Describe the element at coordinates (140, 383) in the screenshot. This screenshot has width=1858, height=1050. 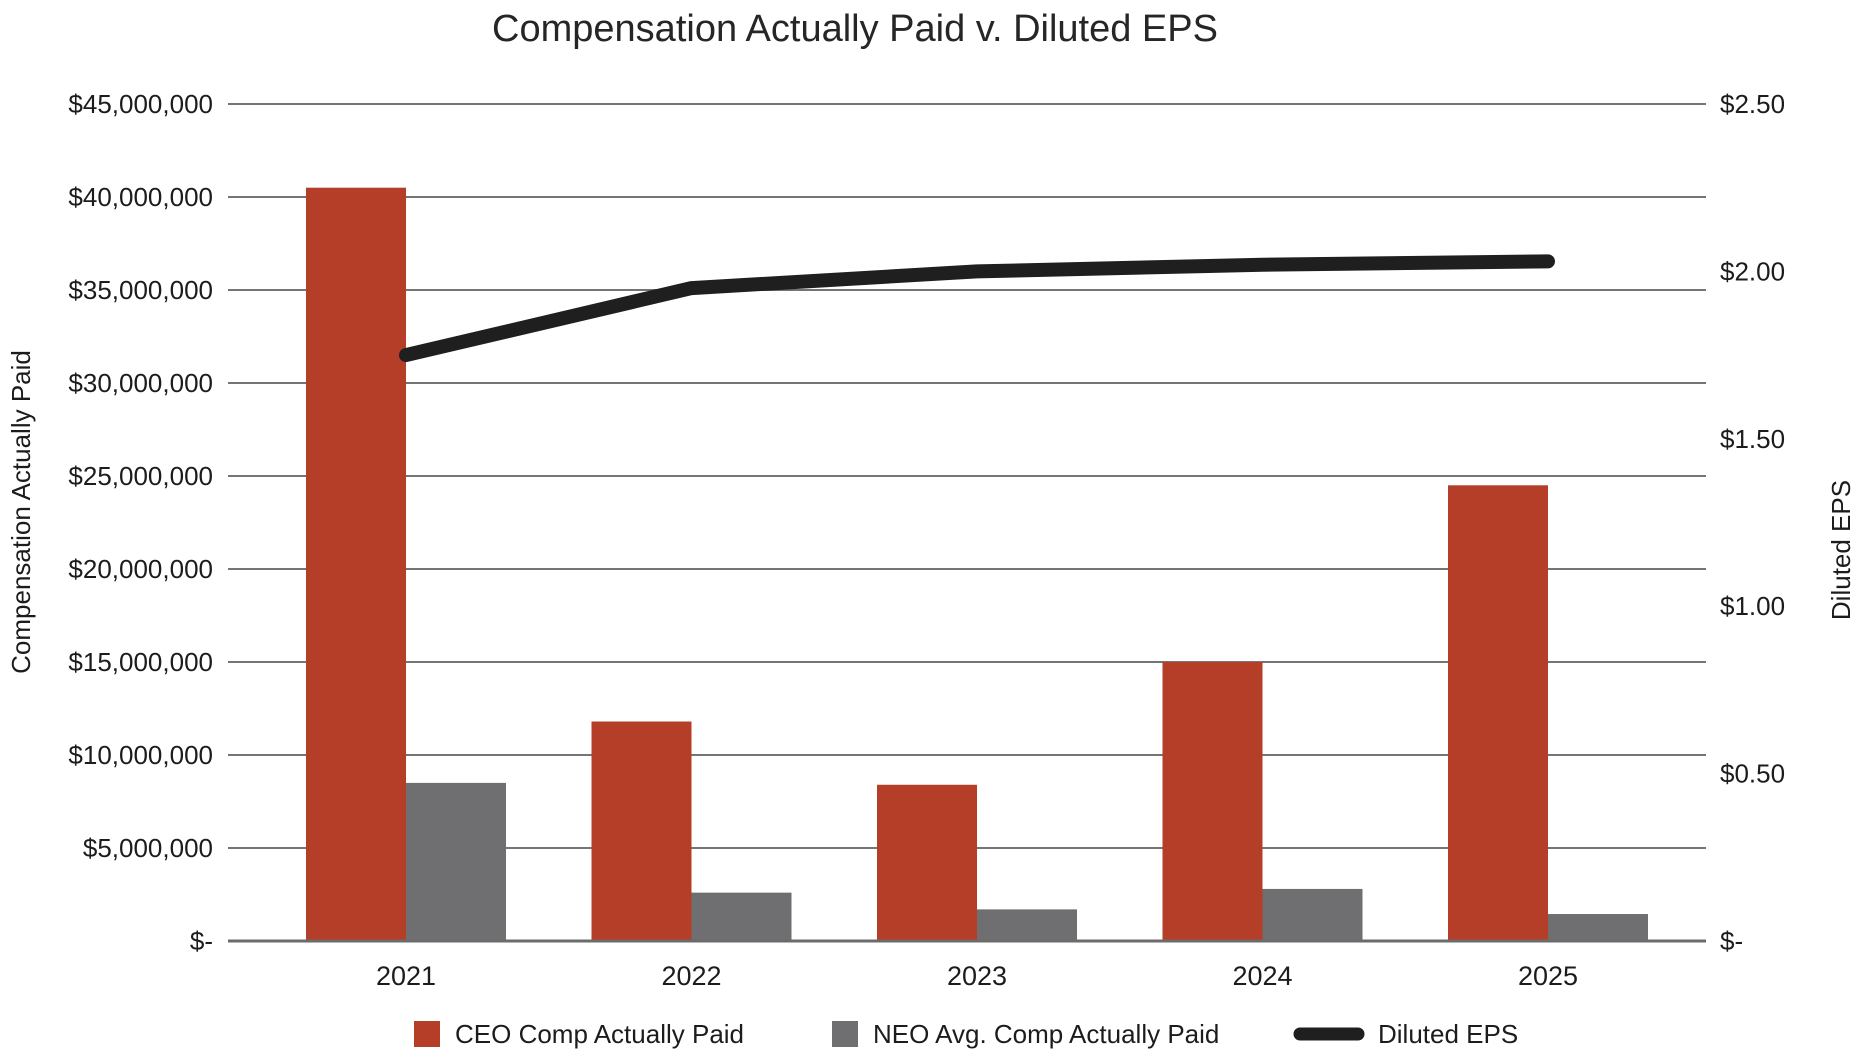
I see `left-axis-tick-label: $30,000,000` at that location.